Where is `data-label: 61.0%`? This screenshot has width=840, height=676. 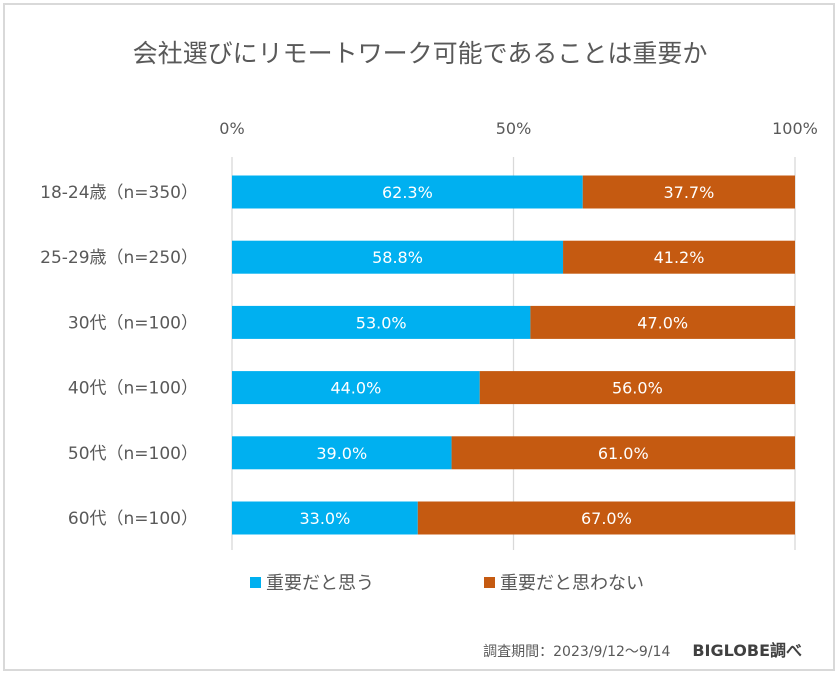
data-label: 61.0% is located at coordinates (623, 453).